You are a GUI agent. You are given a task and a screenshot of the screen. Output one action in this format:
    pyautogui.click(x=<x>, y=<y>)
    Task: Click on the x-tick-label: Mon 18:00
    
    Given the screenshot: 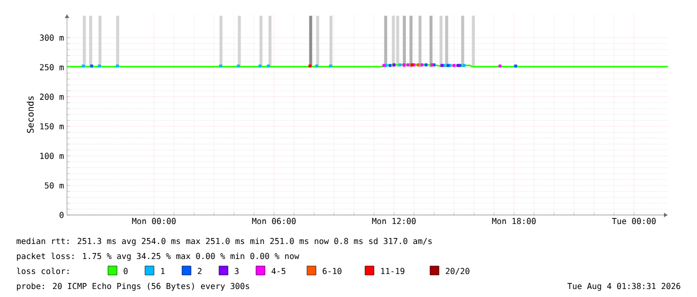 What is the action you would take?
    pyautogui.click(x=514, y=221)
    